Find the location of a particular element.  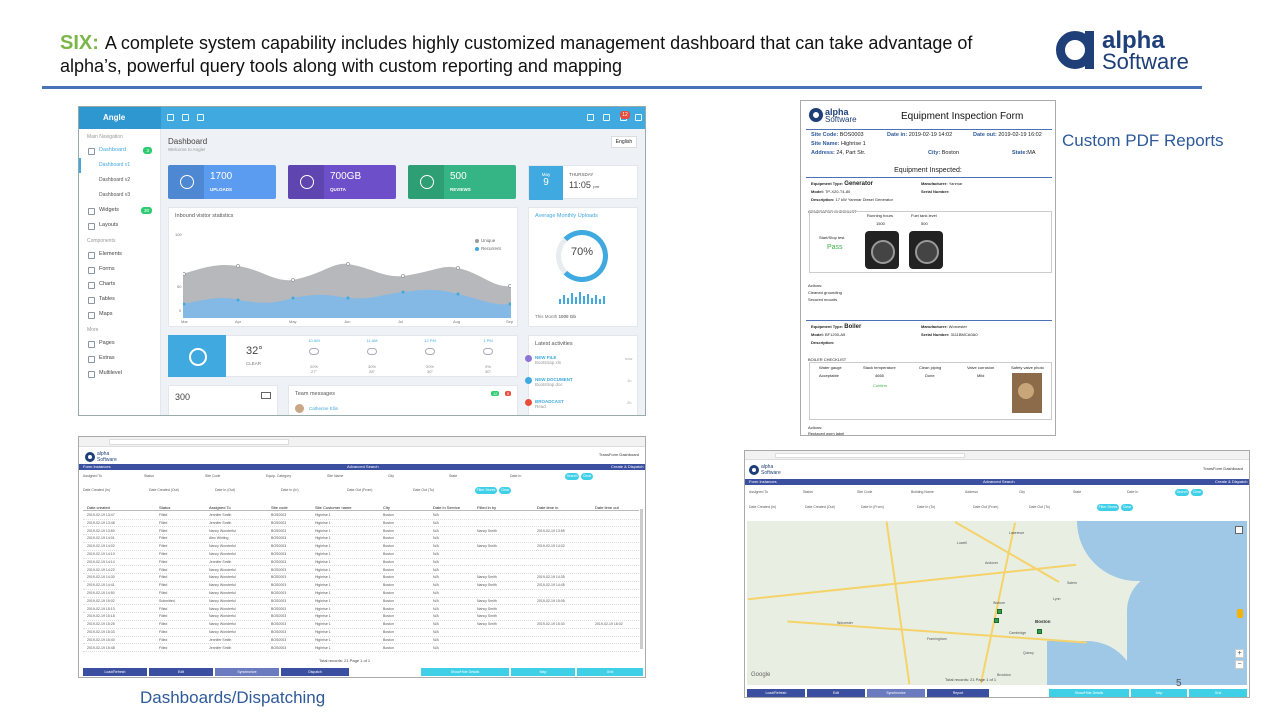

scrollbar is located at coordinates (641, 579).